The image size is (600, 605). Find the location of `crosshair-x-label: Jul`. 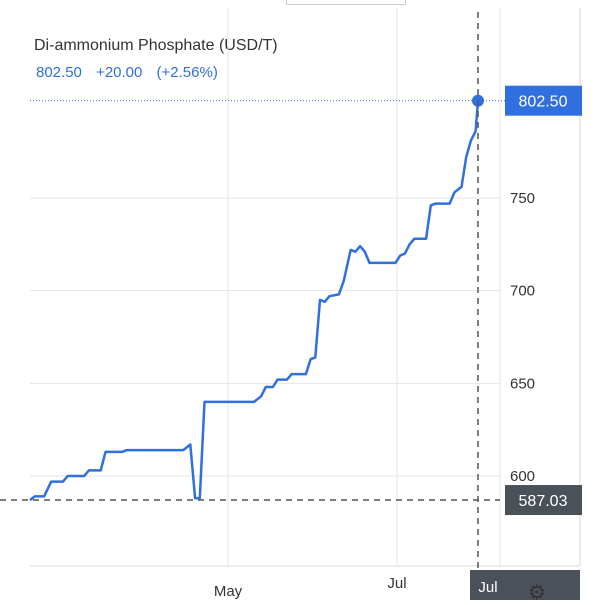

crosshair-x-label: Jul is located at coordinates (487, 587).